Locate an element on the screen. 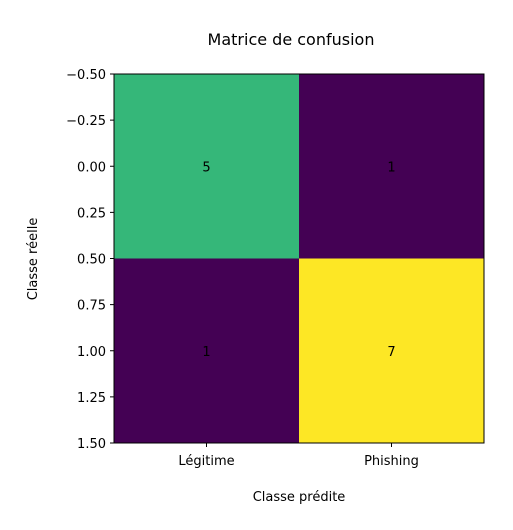 The width and height of the screenshot is (513, 530). x-axis-ticks: Légitime Phishing is located at coordinates (298, 456).